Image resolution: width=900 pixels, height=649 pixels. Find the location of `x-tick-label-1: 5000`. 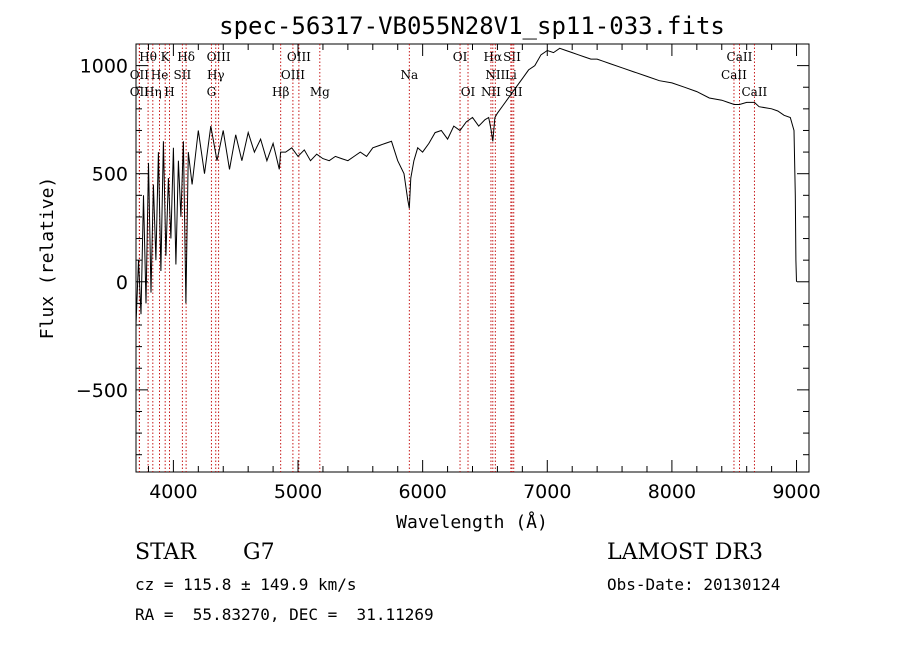

x-tick-label-1: 5000 is located at coordinates (298, 492).